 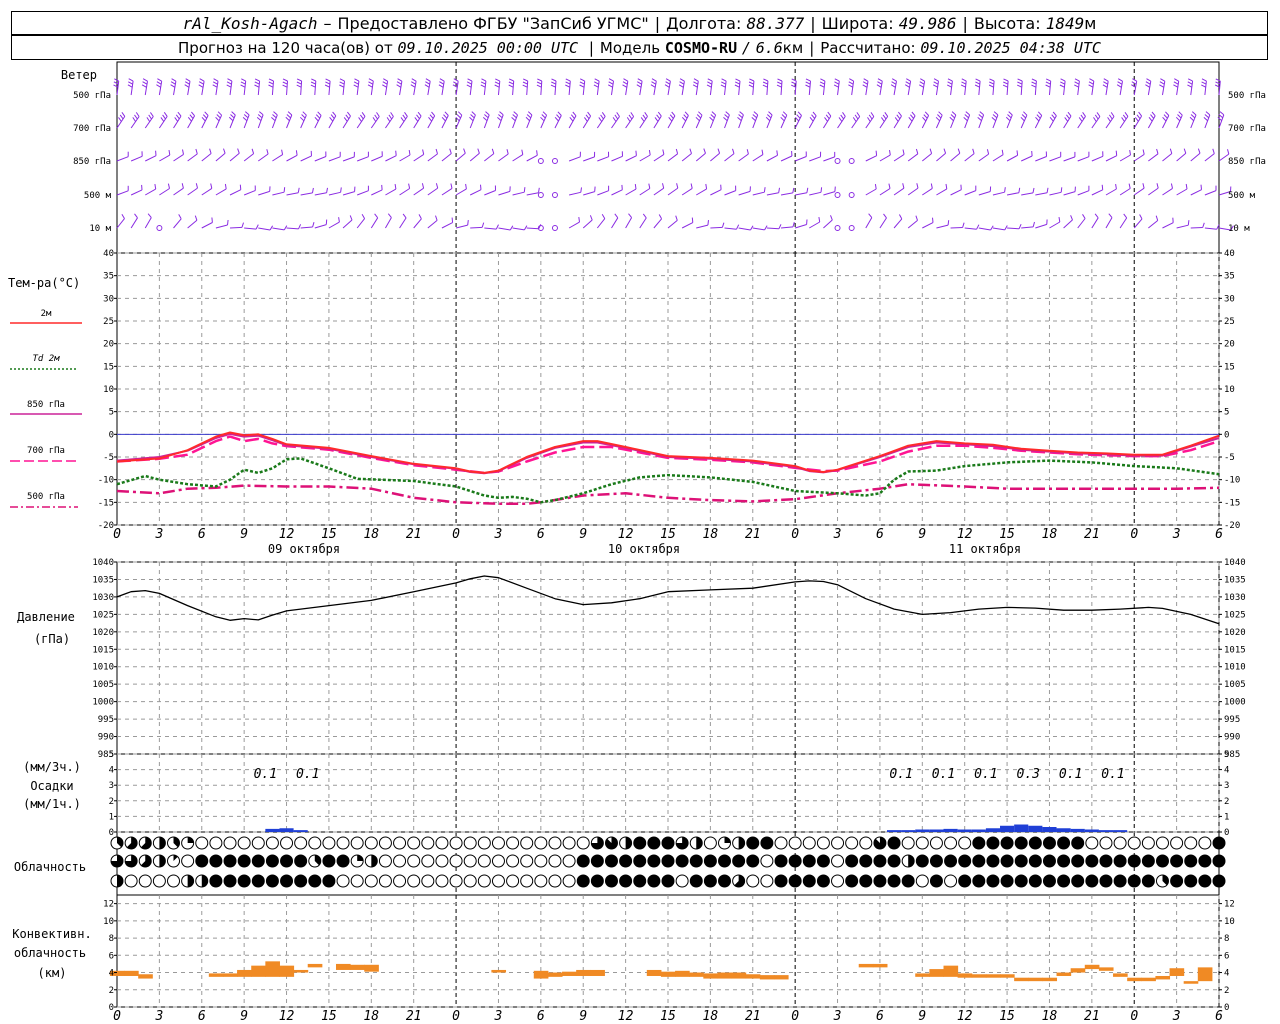 I want to click on cloud-cover-symbols, so click(x=668, y=862).